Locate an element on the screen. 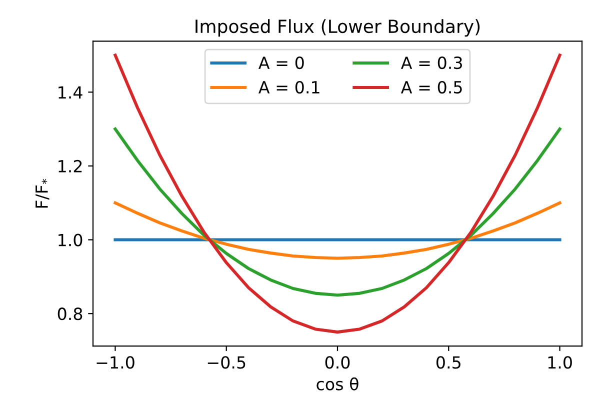 This screenshot has height=412, width=600. line-series is located at coordinates (338, 230).